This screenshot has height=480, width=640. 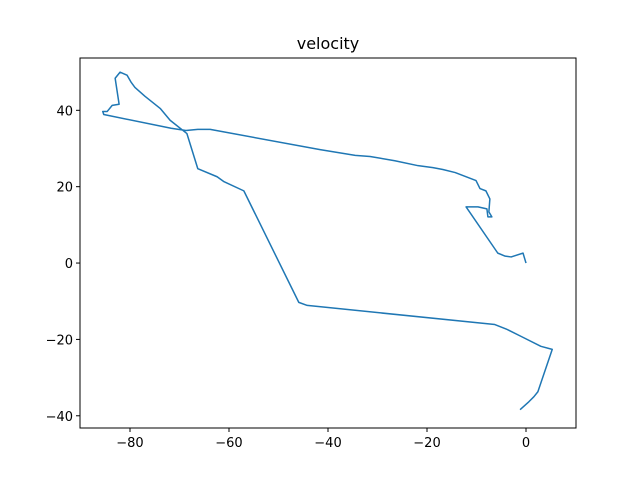 I want to click on chart-title: velocity, so click(x=328, y=43).